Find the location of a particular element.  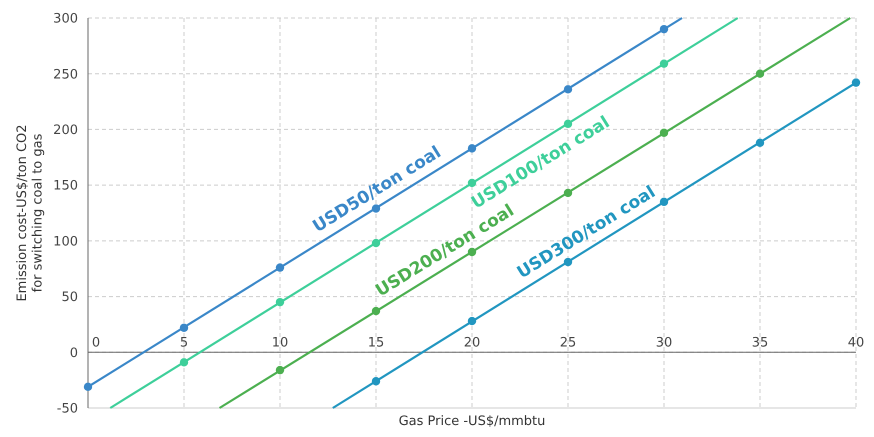

x-tick-label: 0 is located at coordinates (96, 342).